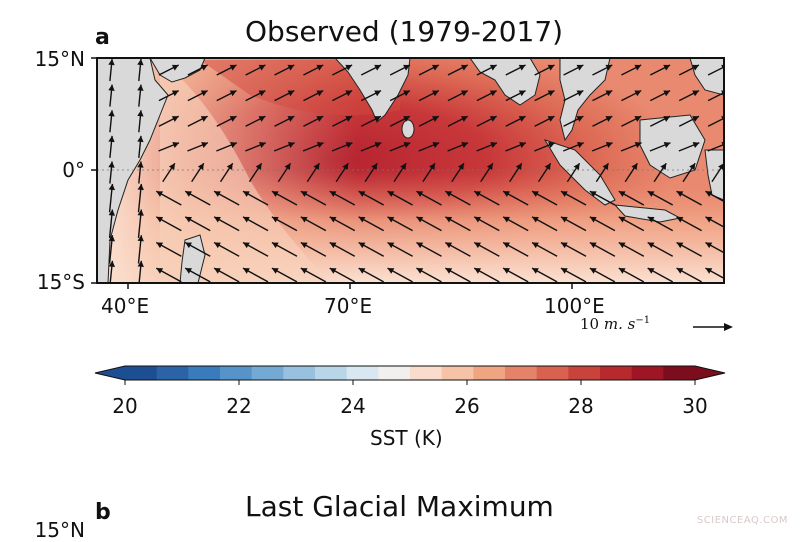  What do you see at coordinates (348, 306) in the screenshot?
I see `lon-label-70e: 70°E` at bounding box center [348, 306].